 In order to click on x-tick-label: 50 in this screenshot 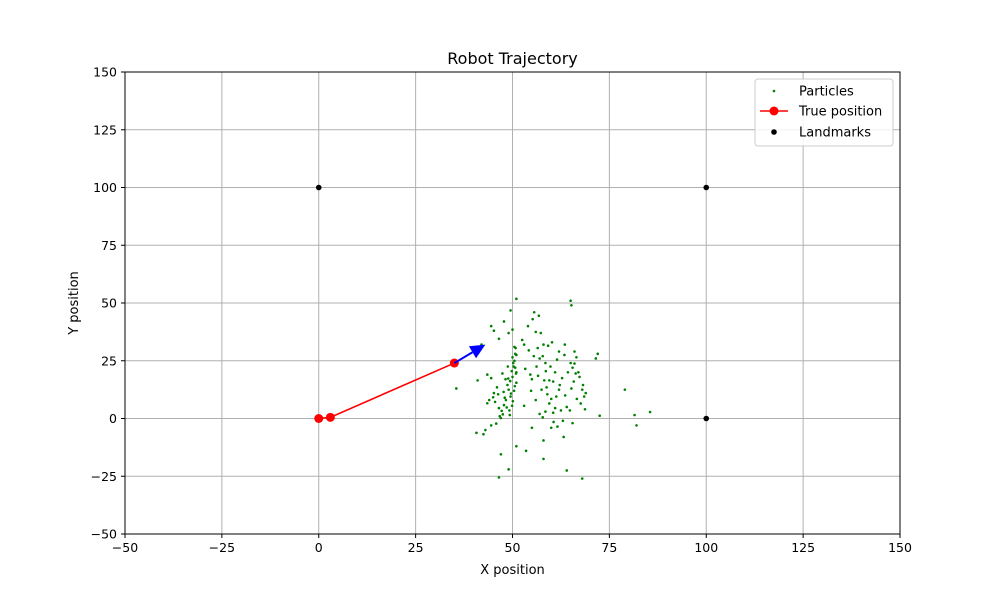, I will do `click(513, 547)`.